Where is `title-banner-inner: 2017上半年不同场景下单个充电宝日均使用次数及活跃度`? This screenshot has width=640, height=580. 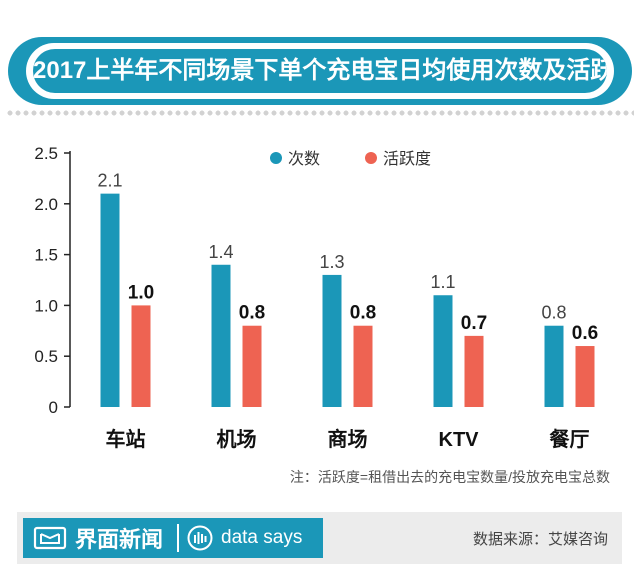 title-banner-inner: 2017上半年不同场景下单个充电宝日均使用次数及活跃度 is located at coordinates (320, 71).